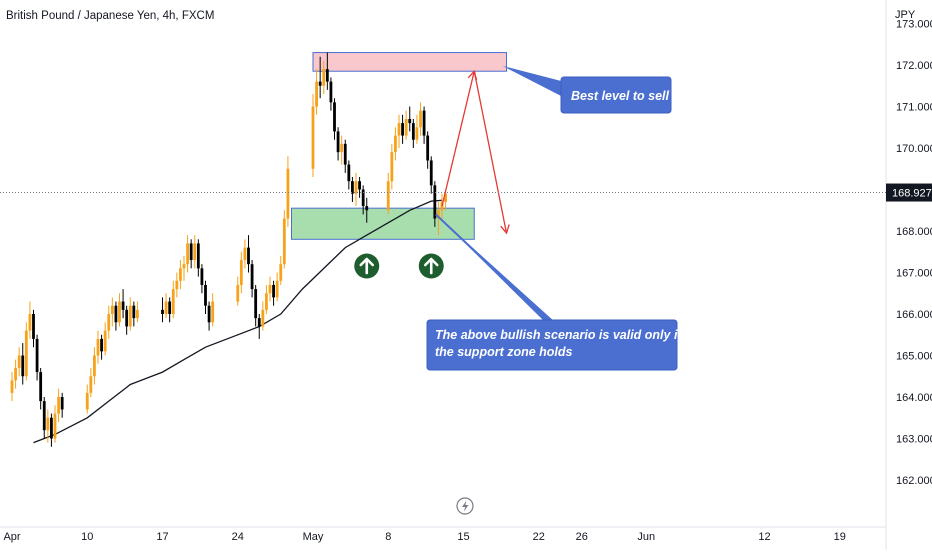 The image size is (932, 555). I want to click on support-zone, so click(383, 223).